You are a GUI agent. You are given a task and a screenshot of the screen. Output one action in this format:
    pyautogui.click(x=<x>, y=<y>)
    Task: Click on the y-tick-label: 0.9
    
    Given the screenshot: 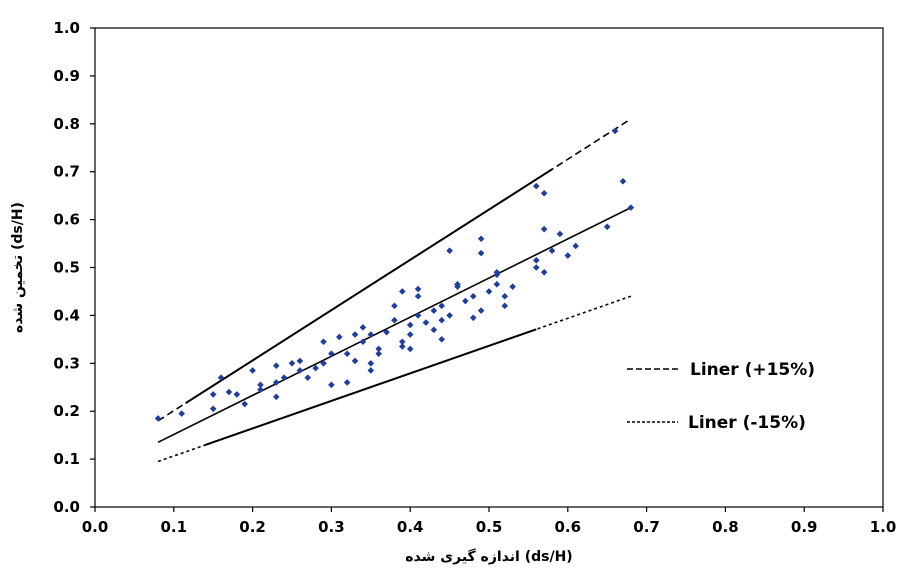 What is the action you would take?
    pyautogui.click(x=66, y=76)
    